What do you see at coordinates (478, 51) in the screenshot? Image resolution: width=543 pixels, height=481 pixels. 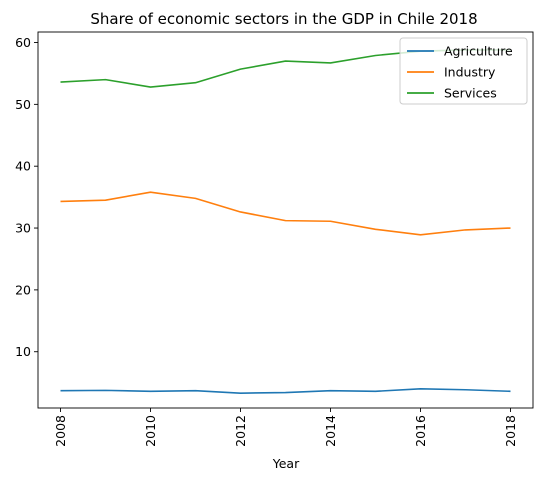 I see `legend-label-agriculture: Agriculture` at bounding box center [478, 51].